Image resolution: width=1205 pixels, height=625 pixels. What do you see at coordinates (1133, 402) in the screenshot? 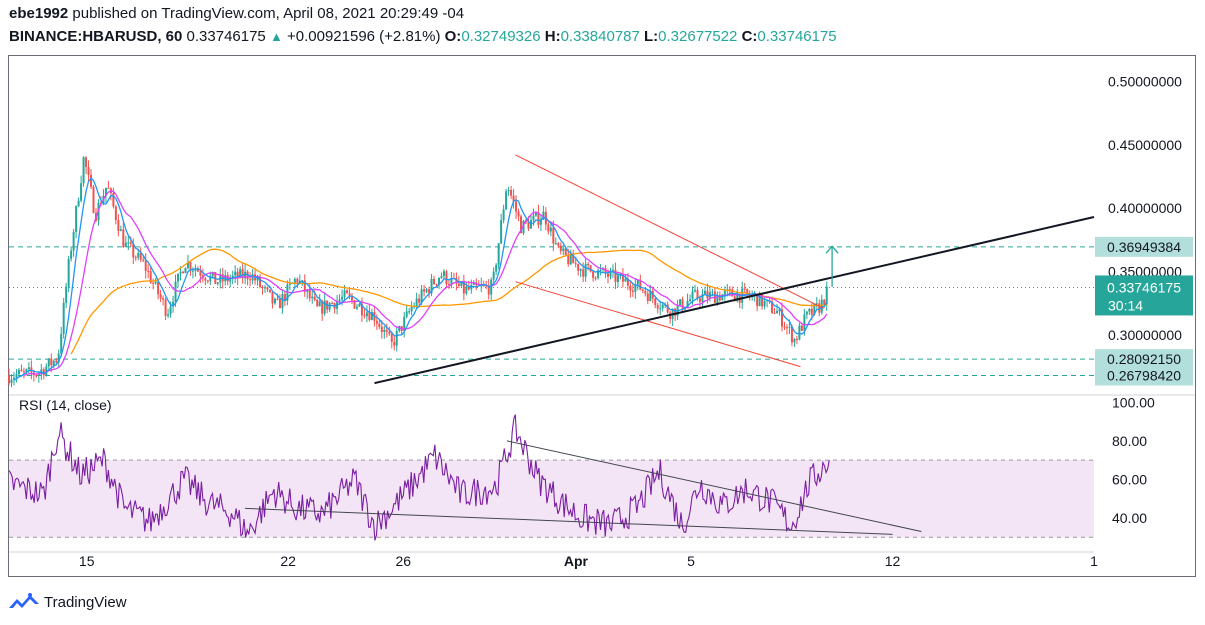
I see `rsi-axis-label: 100.00` at bounding box center [1133, 402].